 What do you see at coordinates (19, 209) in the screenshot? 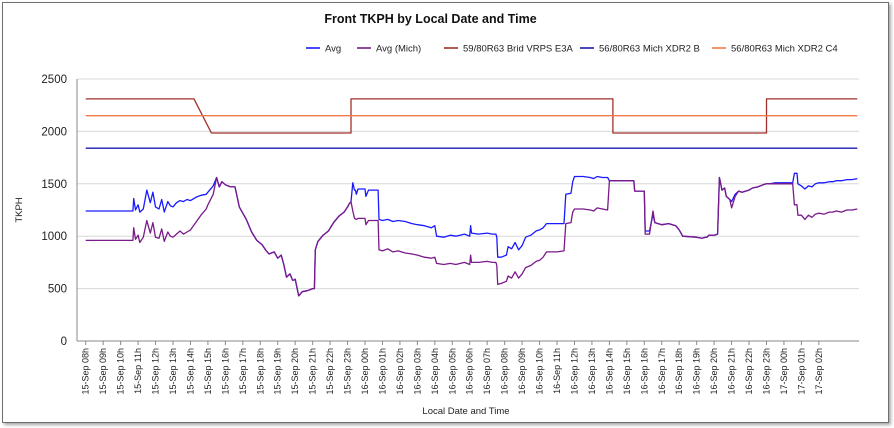
I see `y-axis-label: TKPH` at bounding box center [19, 209].